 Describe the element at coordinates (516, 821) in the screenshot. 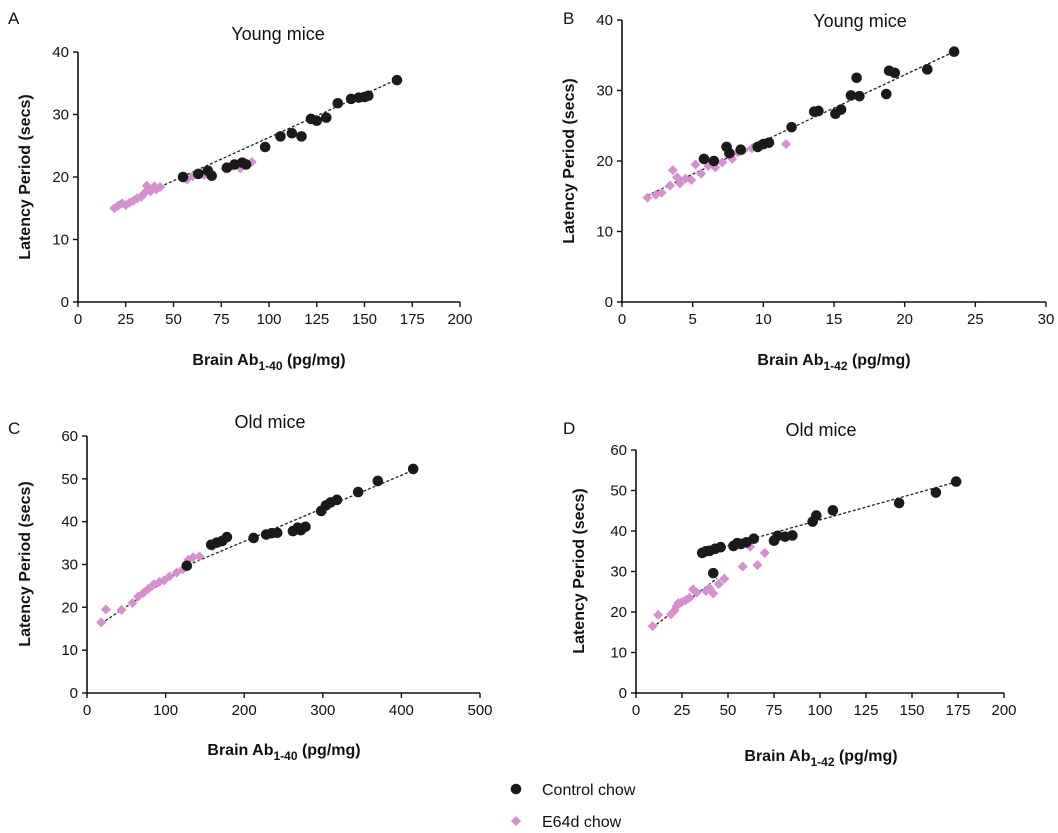

I see `legend-marker-e64d` at that location.